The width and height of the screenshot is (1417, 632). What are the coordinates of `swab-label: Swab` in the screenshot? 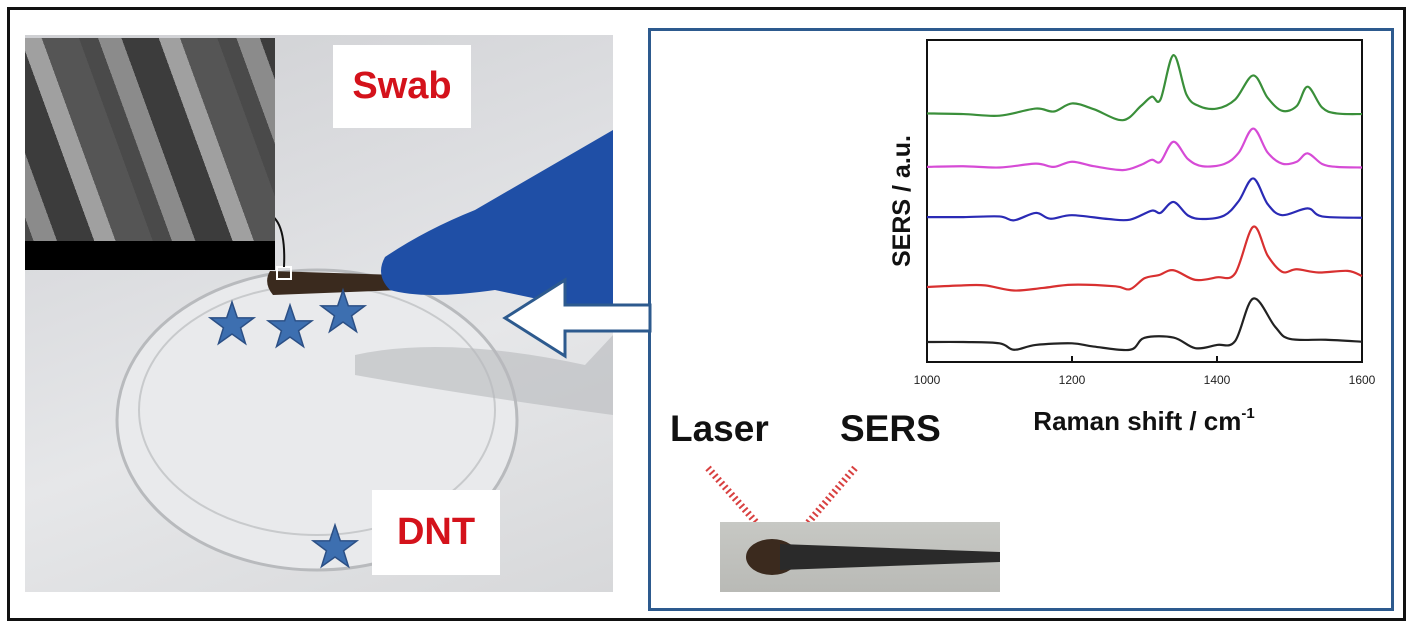 It's located at (402, 86).